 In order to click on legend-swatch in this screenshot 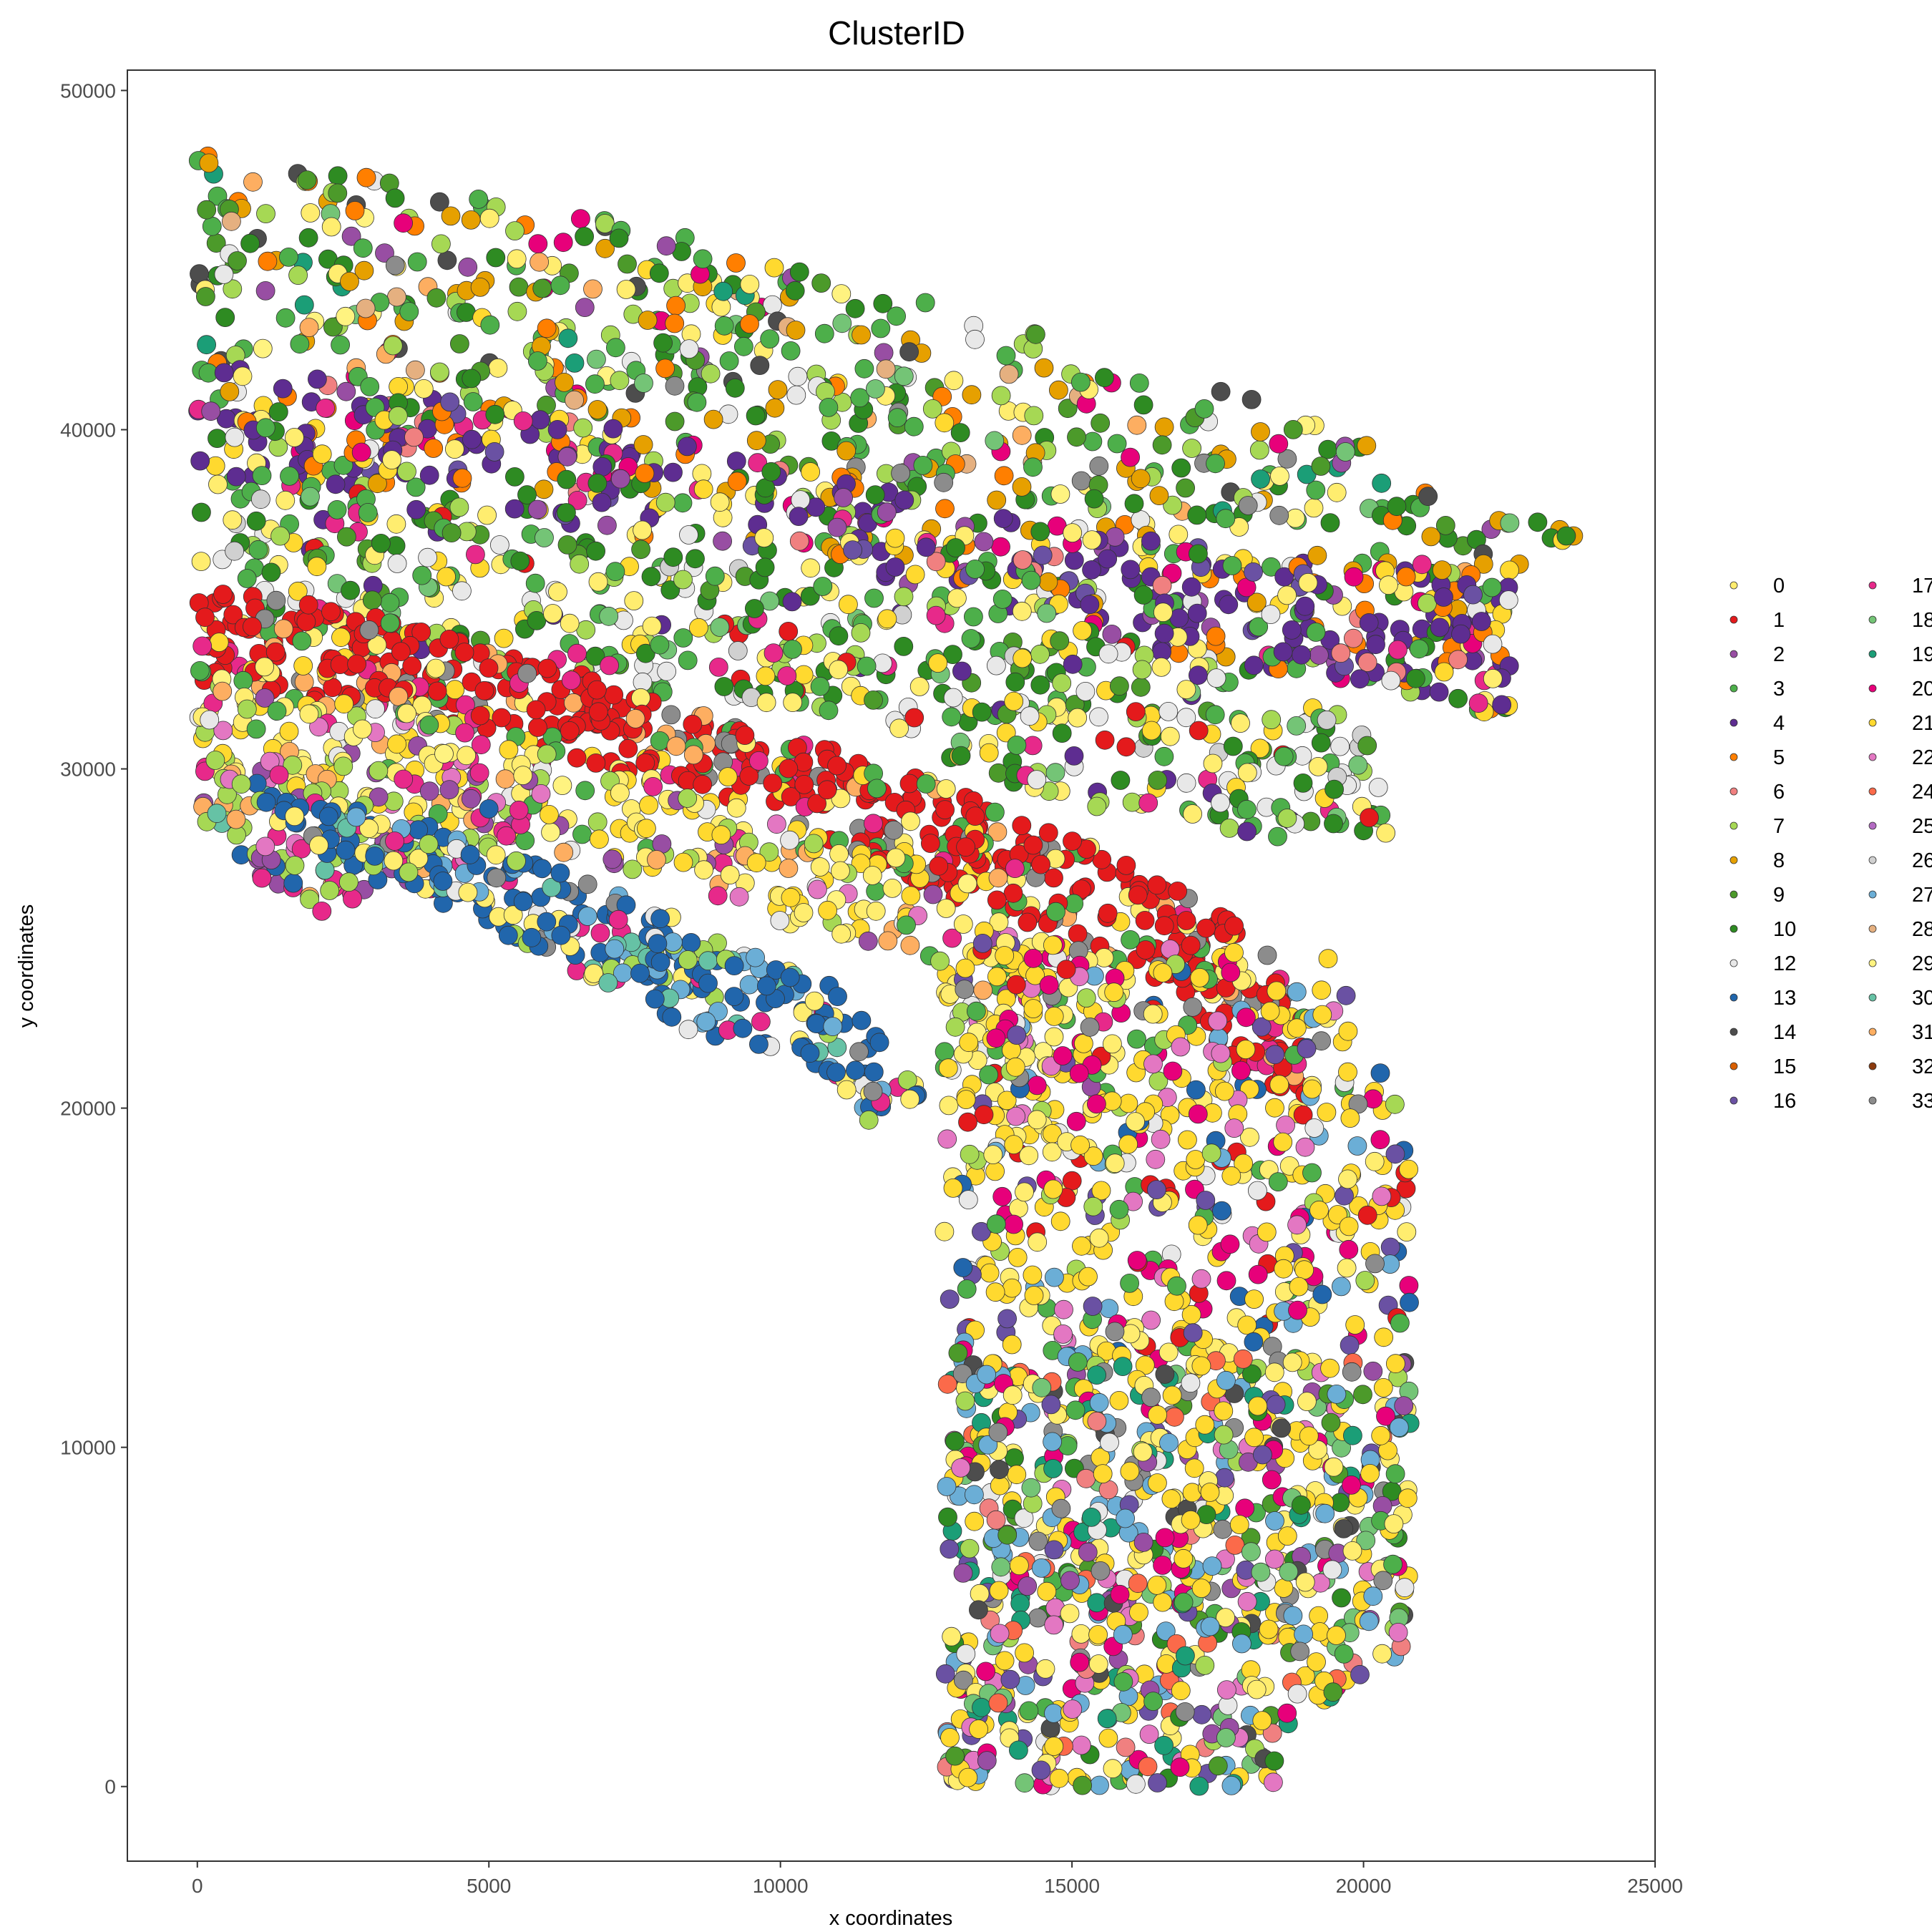, I will do `click(1872, 722)`.